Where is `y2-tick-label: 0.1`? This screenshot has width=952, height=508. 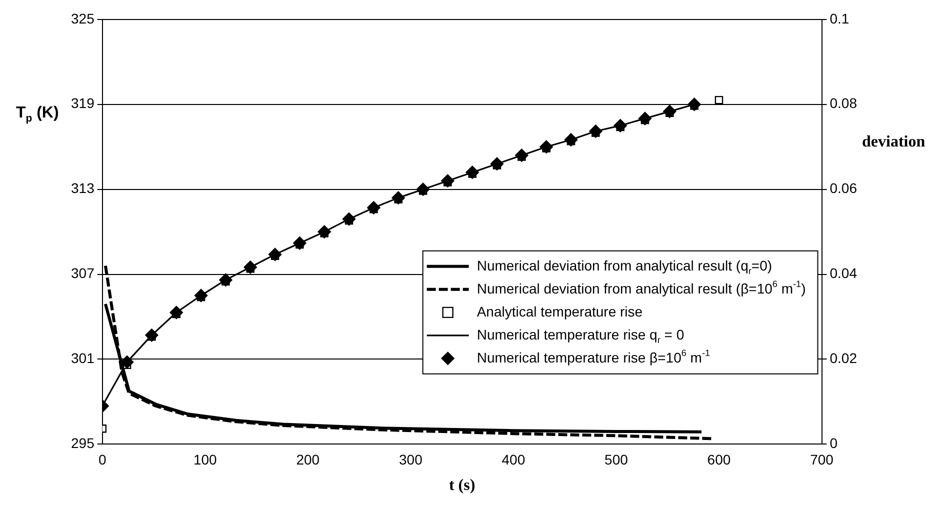 y2-tick-label: 0.1 is located at coordinates (840, 18).